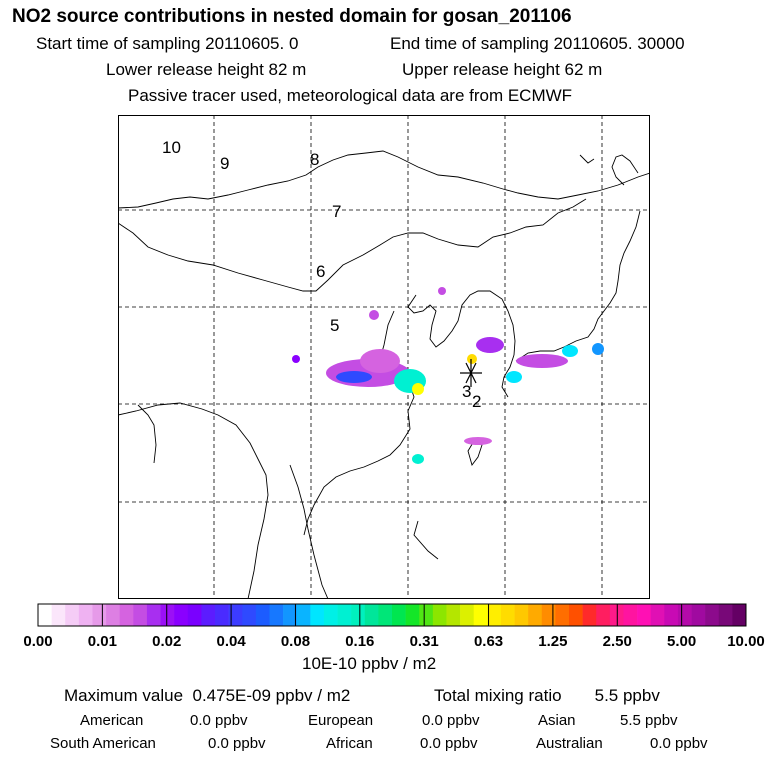 This screenshot has height=768, width=768. What do you see at coordinates (552, 641) in the screenshot?
I see `colorbar-tick-label: 1.25` at bounding box center [552, 641].